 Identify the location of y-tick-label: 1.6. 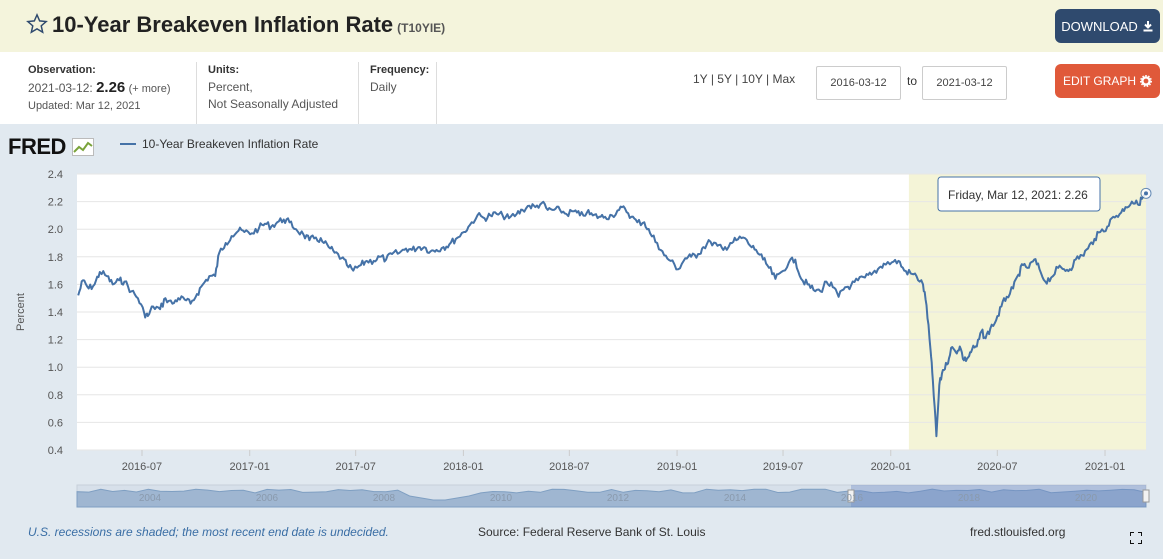
(55, 285).